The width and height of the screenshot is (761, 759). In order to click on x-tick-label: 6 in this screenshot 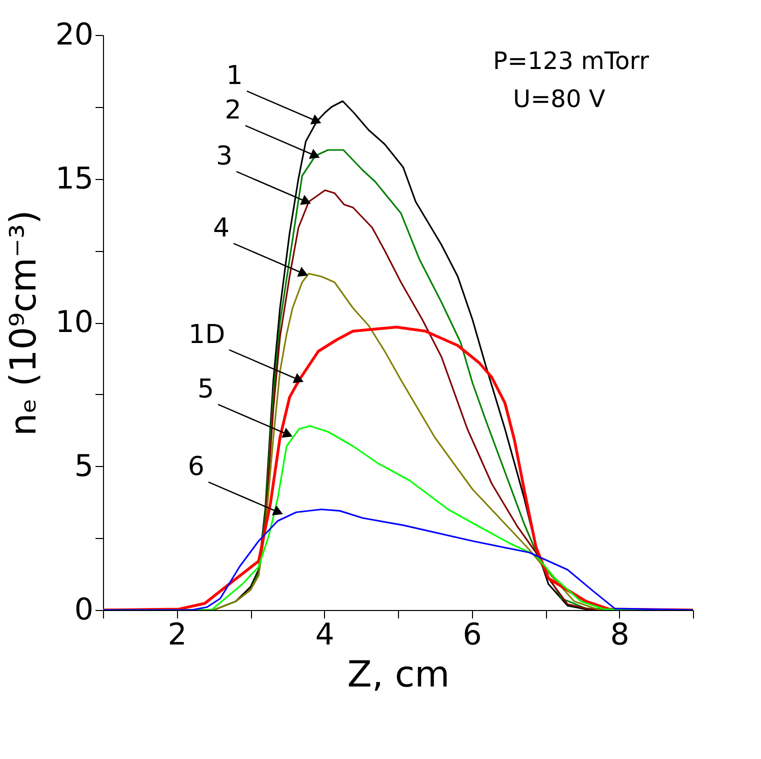, I will do `click(472, 635)`.